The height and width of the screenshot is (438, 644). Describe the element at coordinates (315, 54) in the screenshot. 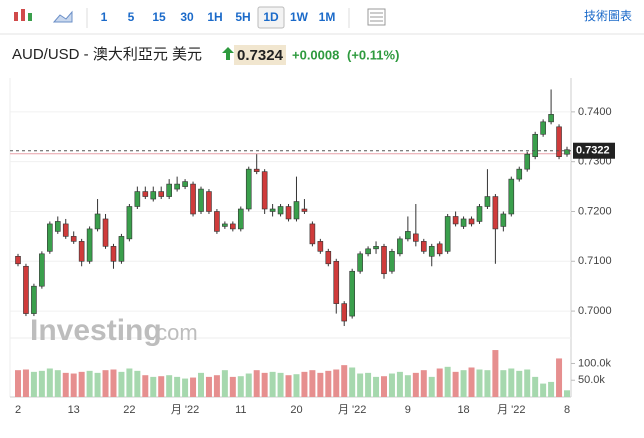

I see `change: +0.0008` at that location.